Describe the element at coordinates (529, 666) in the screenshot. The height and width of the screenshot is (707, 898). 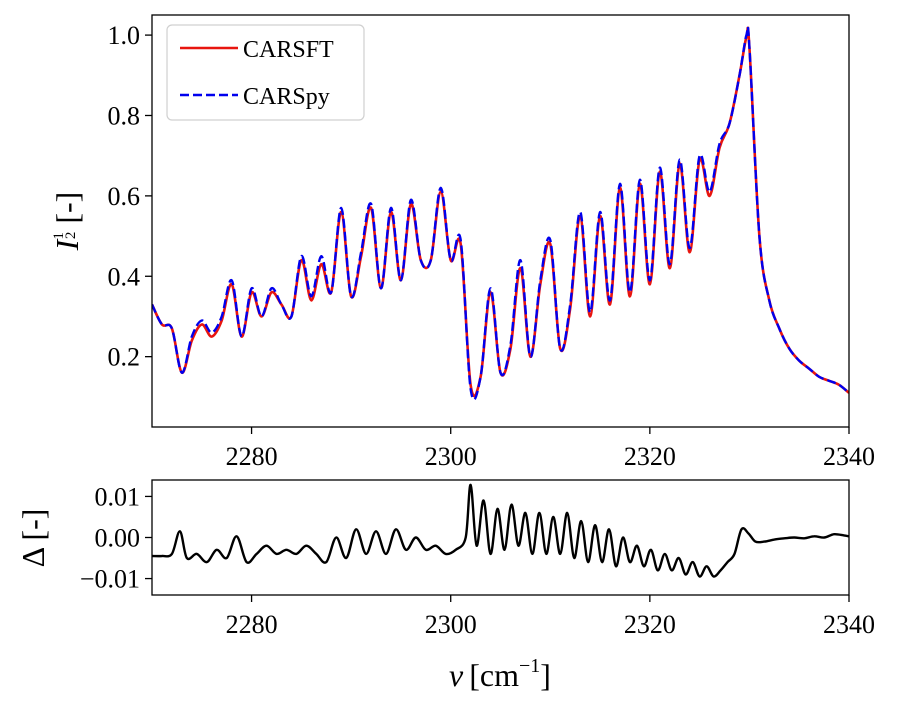
I see `bottom-xlabel-unit-exp: −1` at that location.